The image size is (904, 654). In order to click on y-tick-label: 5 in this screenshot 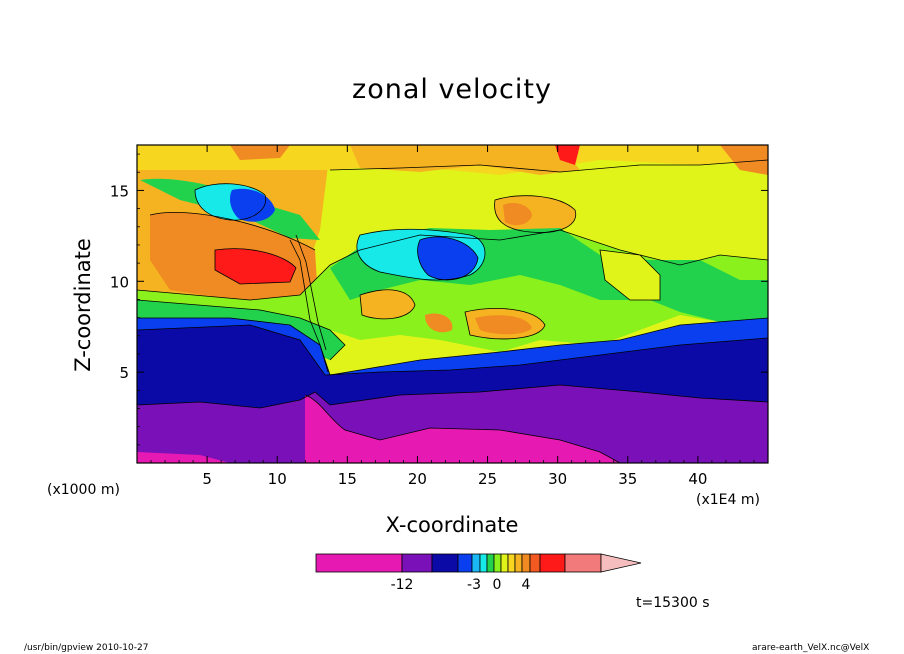, I will do `click(124, 373)`.